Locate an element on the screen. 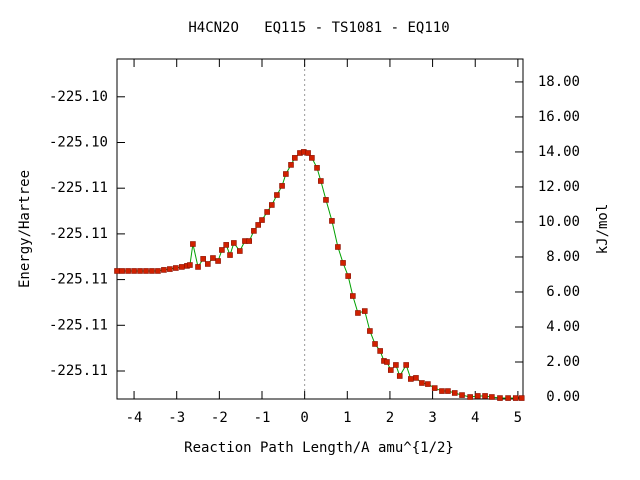 The height and width of the screenshot is (480, 640). x-tick-label: -4 is located at coordinates (134, 418).